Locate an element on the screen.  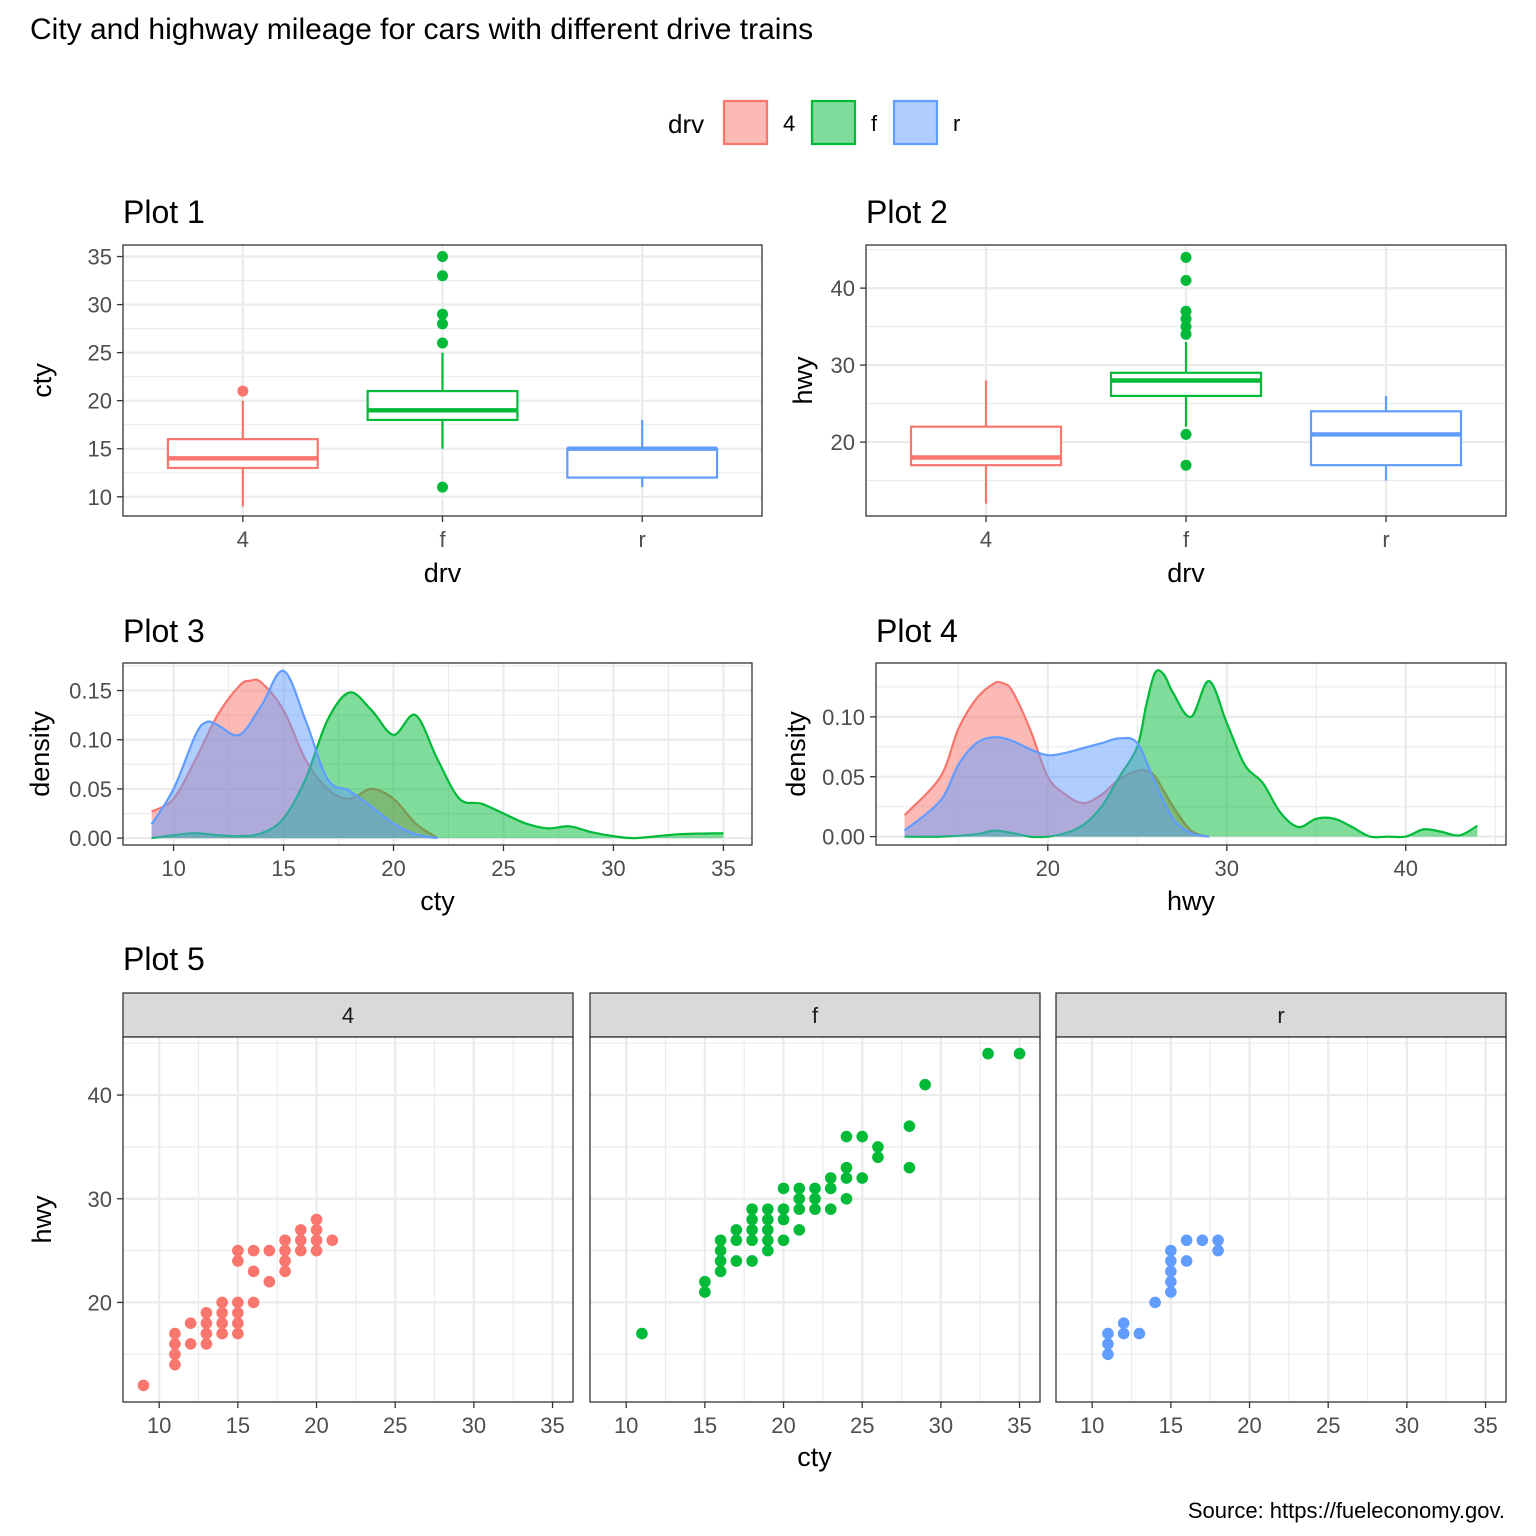
plot4-ytick-label: 0.00 is located at coordinates (843, 837).